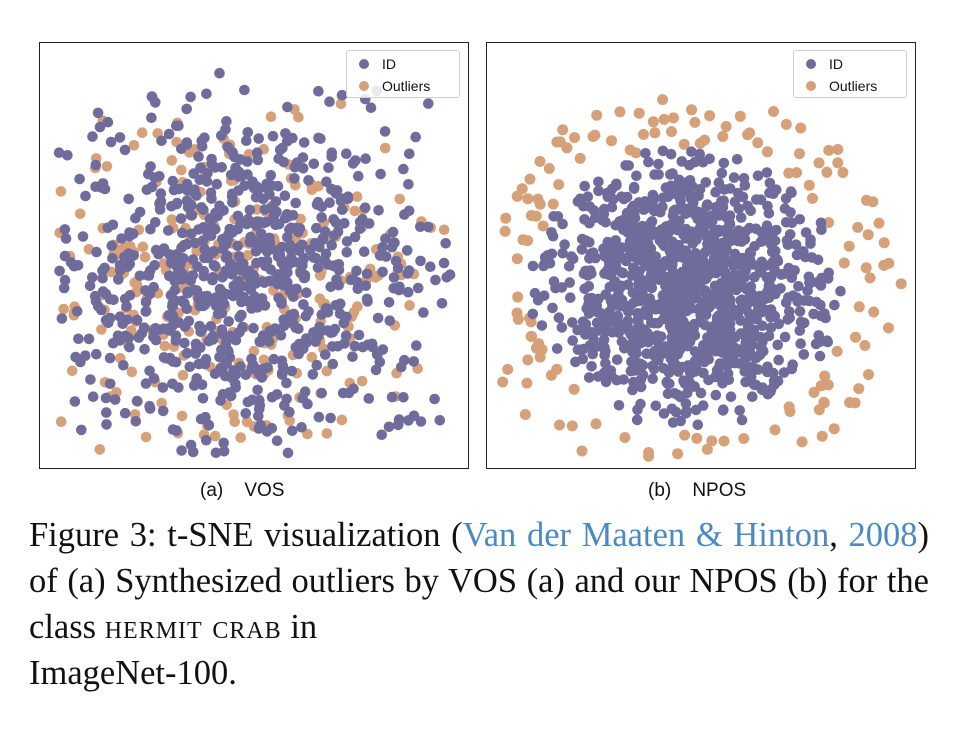  What do you see at coordinates (811, 86) in the screenshot?
I see `legend-marker-outliers` at bounding box center [811, 86].